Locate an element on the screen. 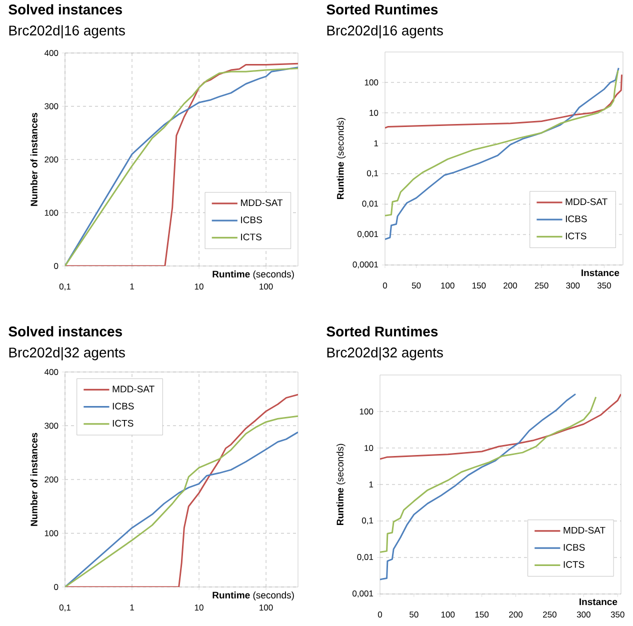 The width and height of the screenshot is (633, 626). y-tick-label: 0,0001 is located at coordinates (365, 264).